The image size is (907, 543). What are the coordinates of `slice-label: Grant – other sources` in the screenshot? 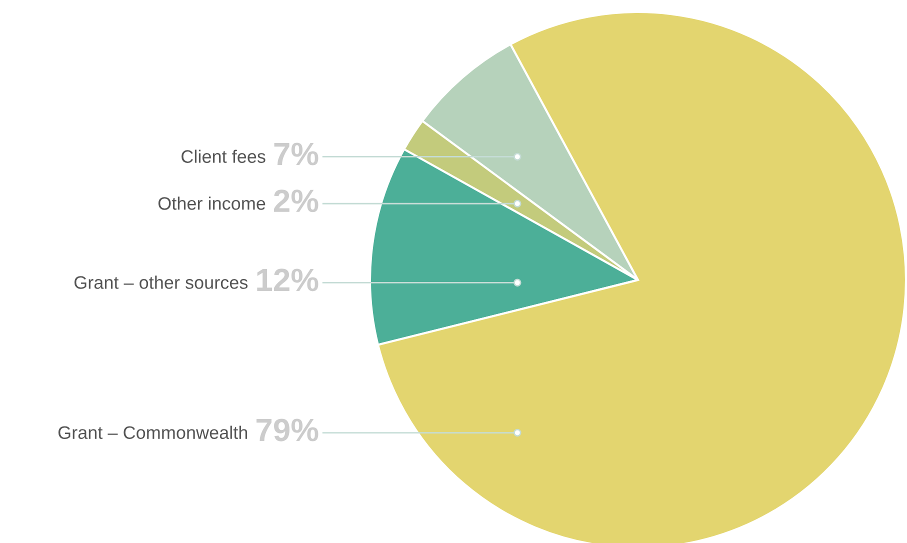 It's located at (161, 282).